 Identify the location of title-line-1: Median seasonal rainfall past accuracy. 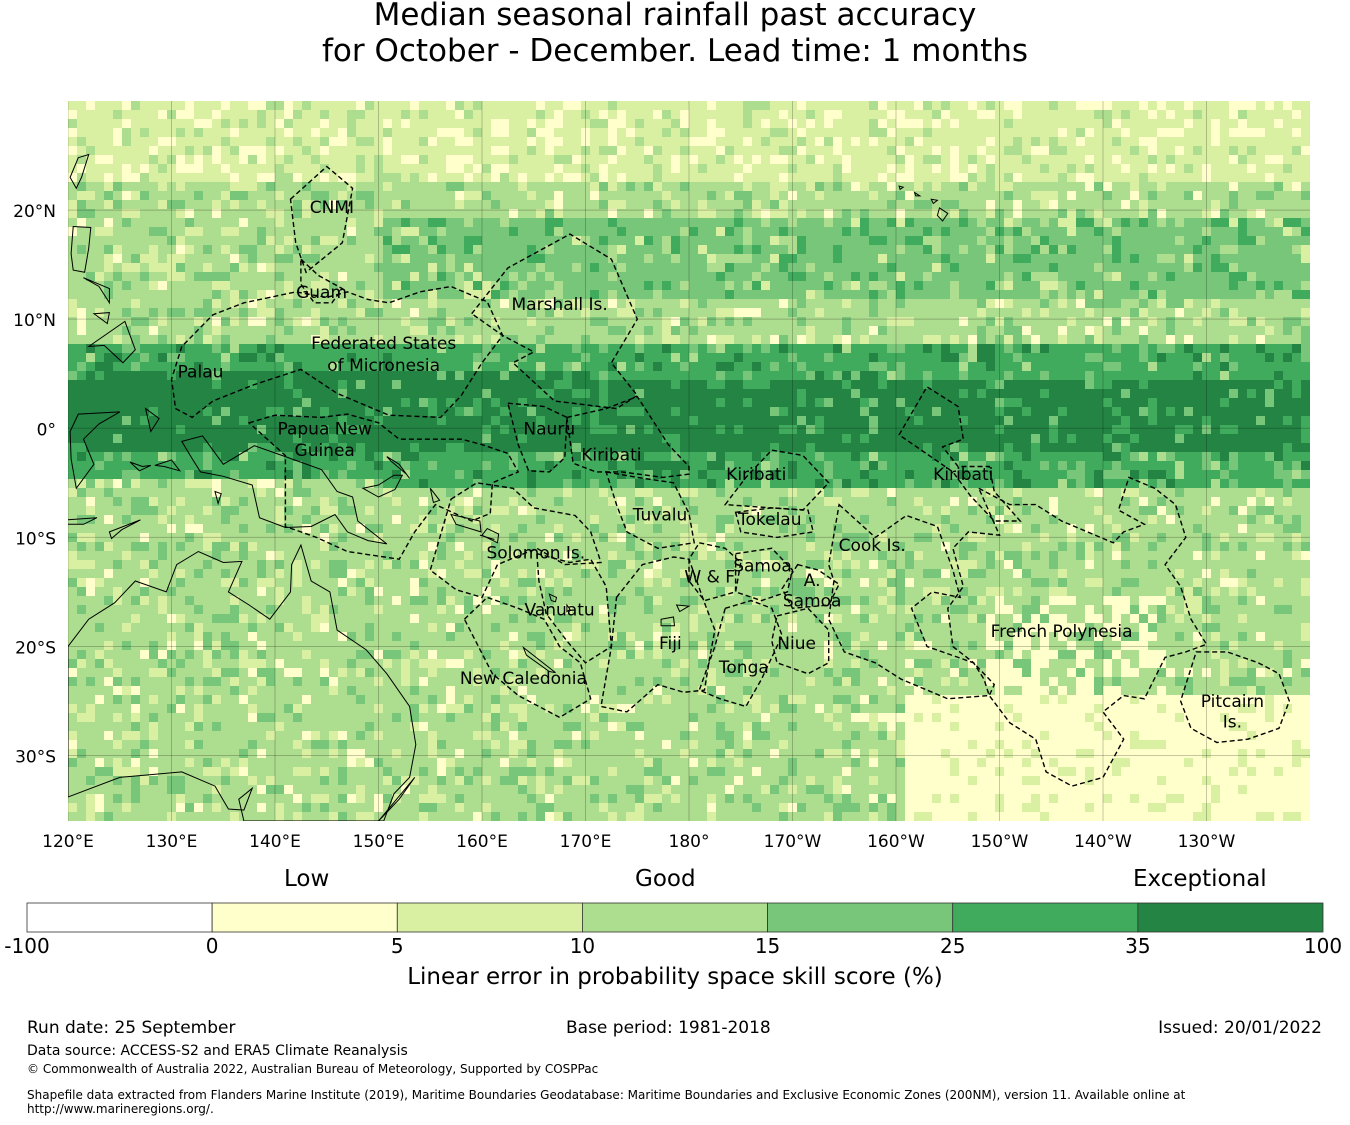
(675, 16).